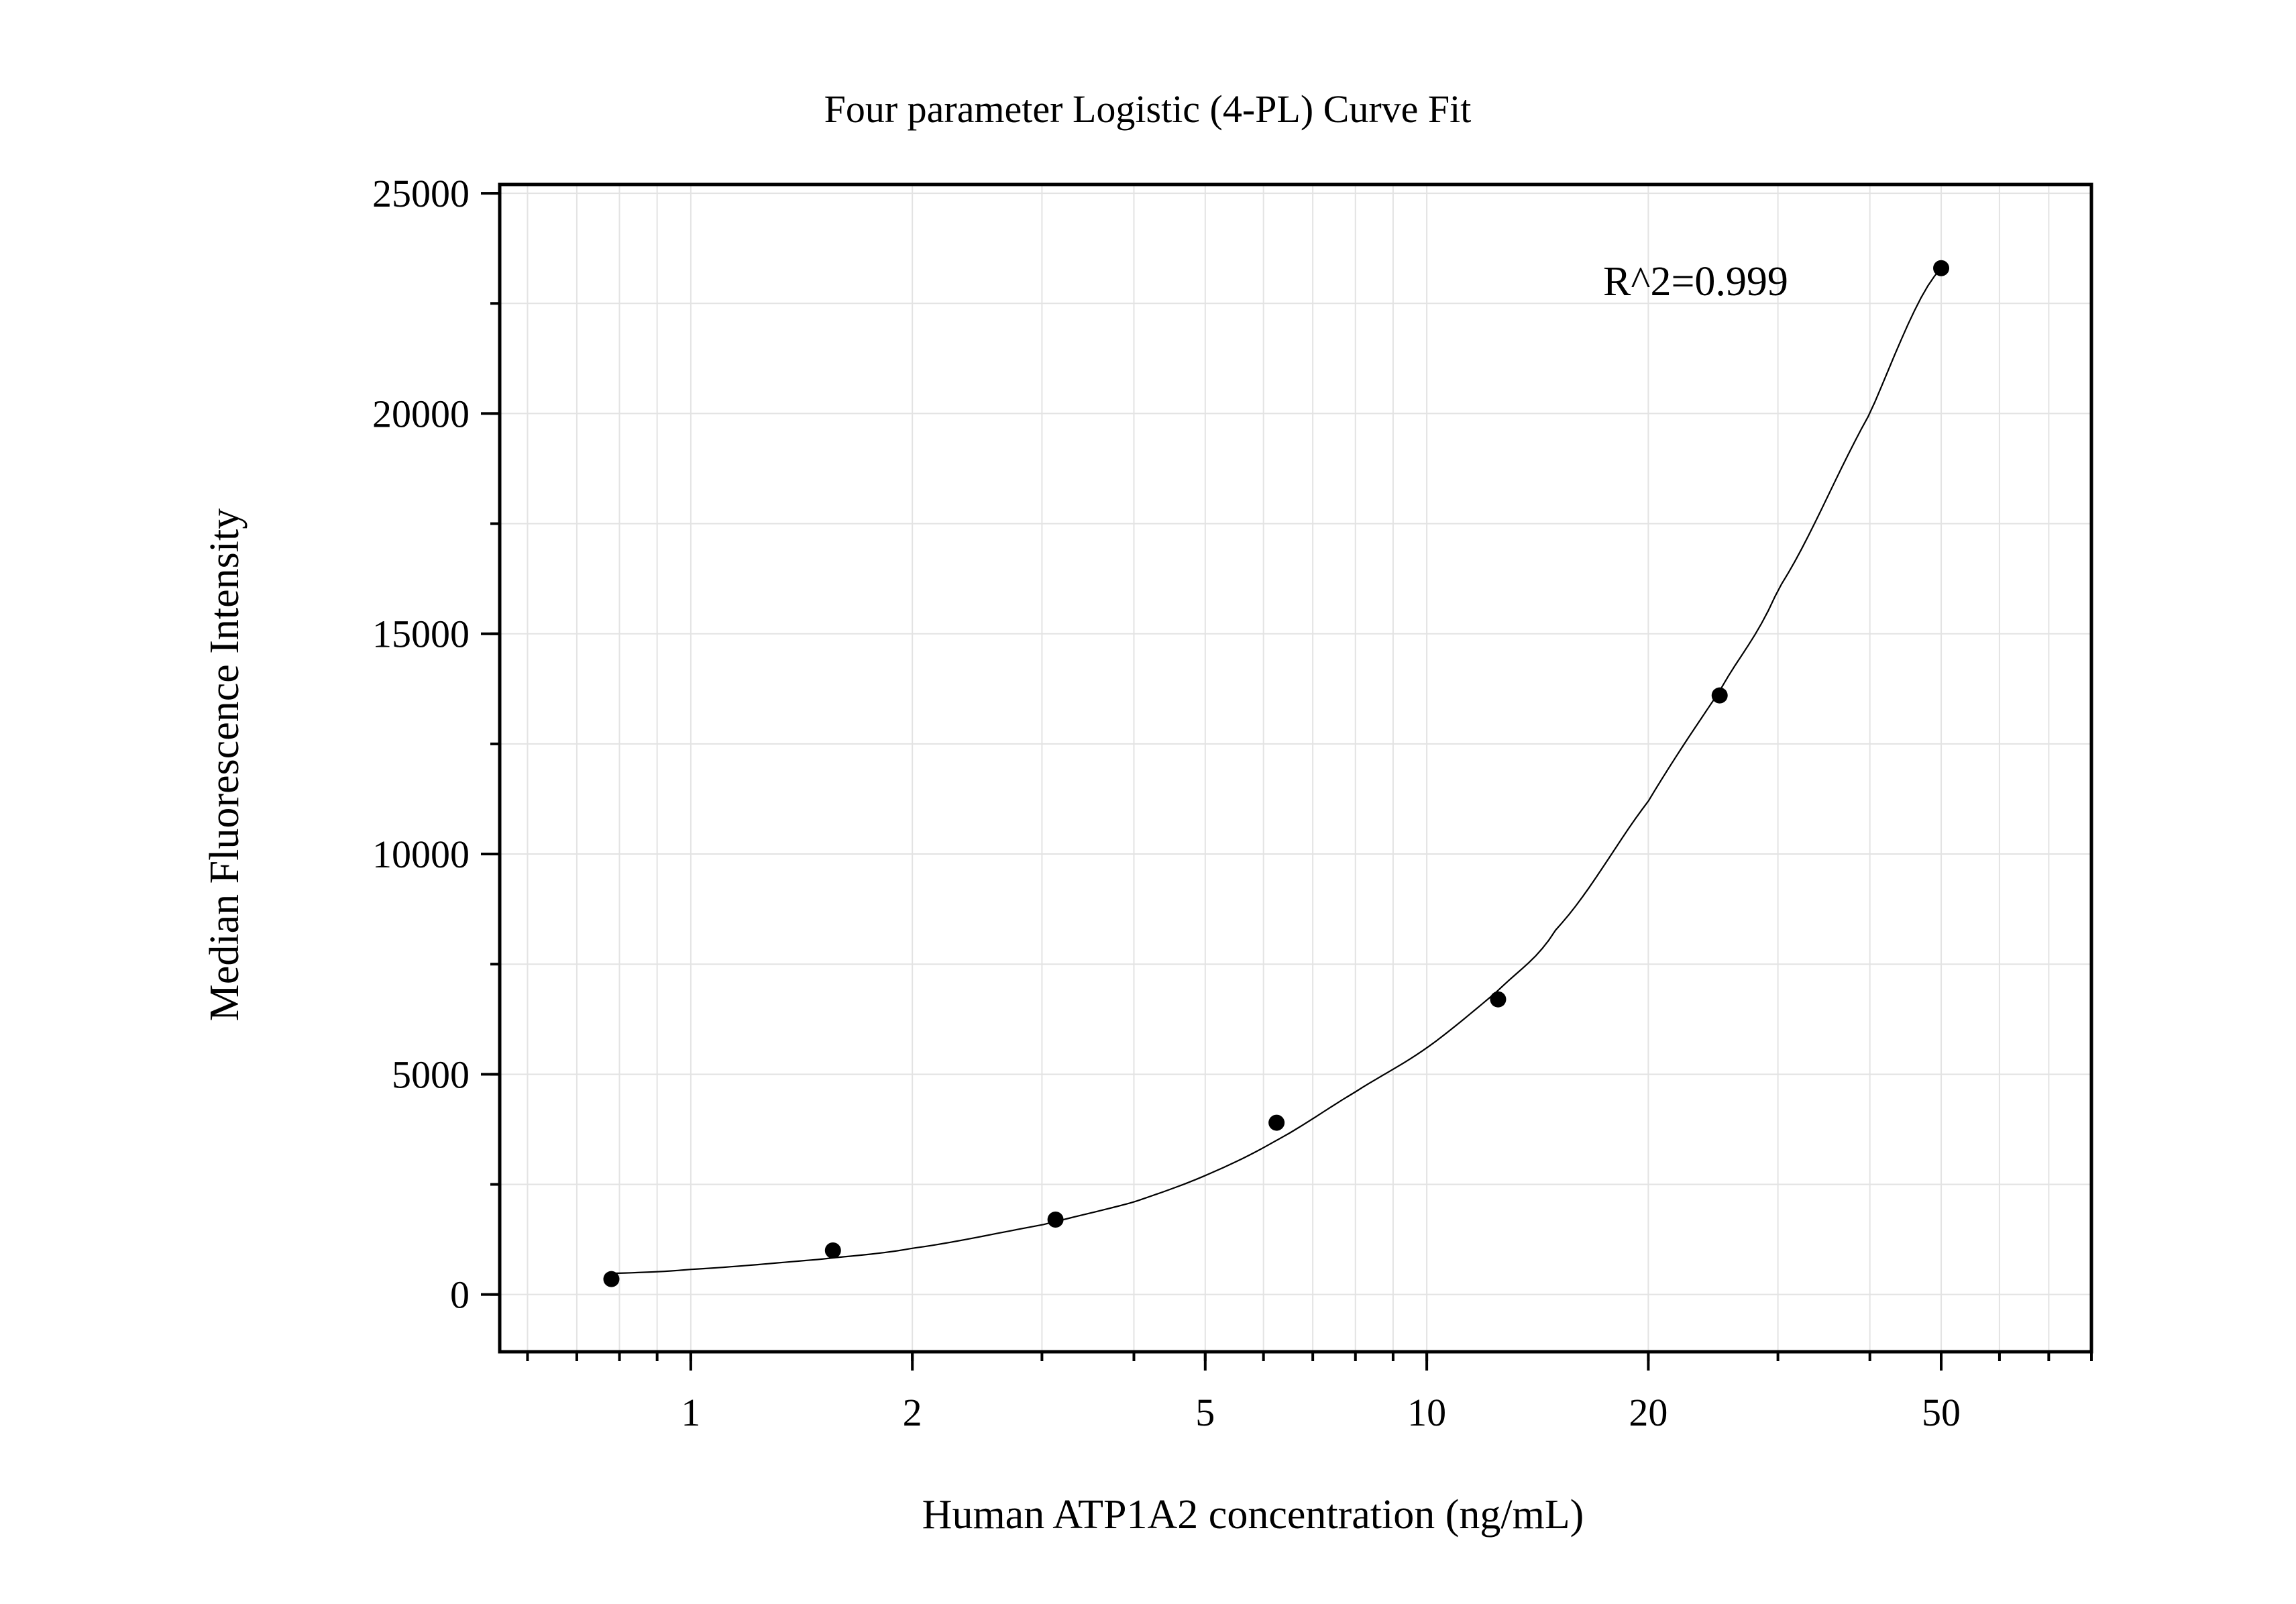 The image size is (2296, 1604). What do you see at coordinates (1941, 1412) in the screenshot?
I see `x-tick-label: 50` at bounding box center [1941, 1412].